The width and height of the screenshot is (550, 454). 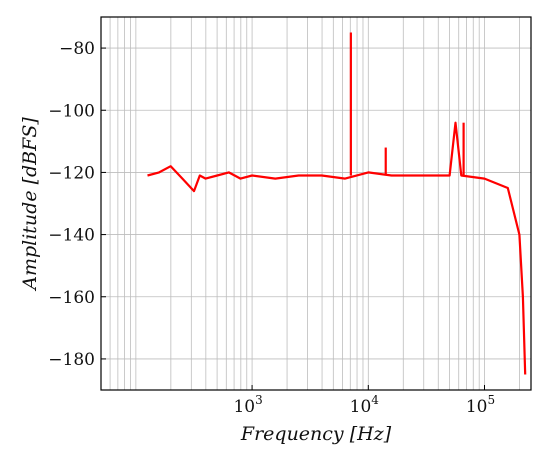 What do you see at coordinates (365, 405) in the screenshot?
I see `x-tick-label: 10⁴` at bounding box center [365, 405].